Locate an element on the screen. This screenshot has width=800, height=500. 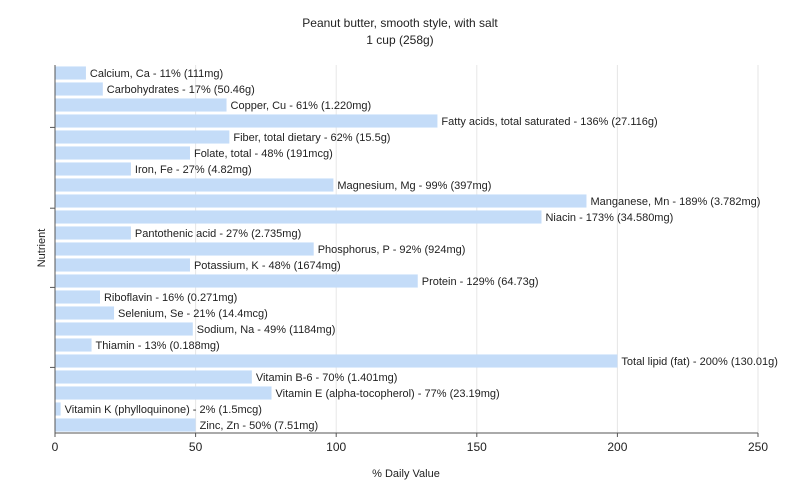
bar-label: Manganese, Mn - 189% (3.782mg) is located at coordinates (675, 202).